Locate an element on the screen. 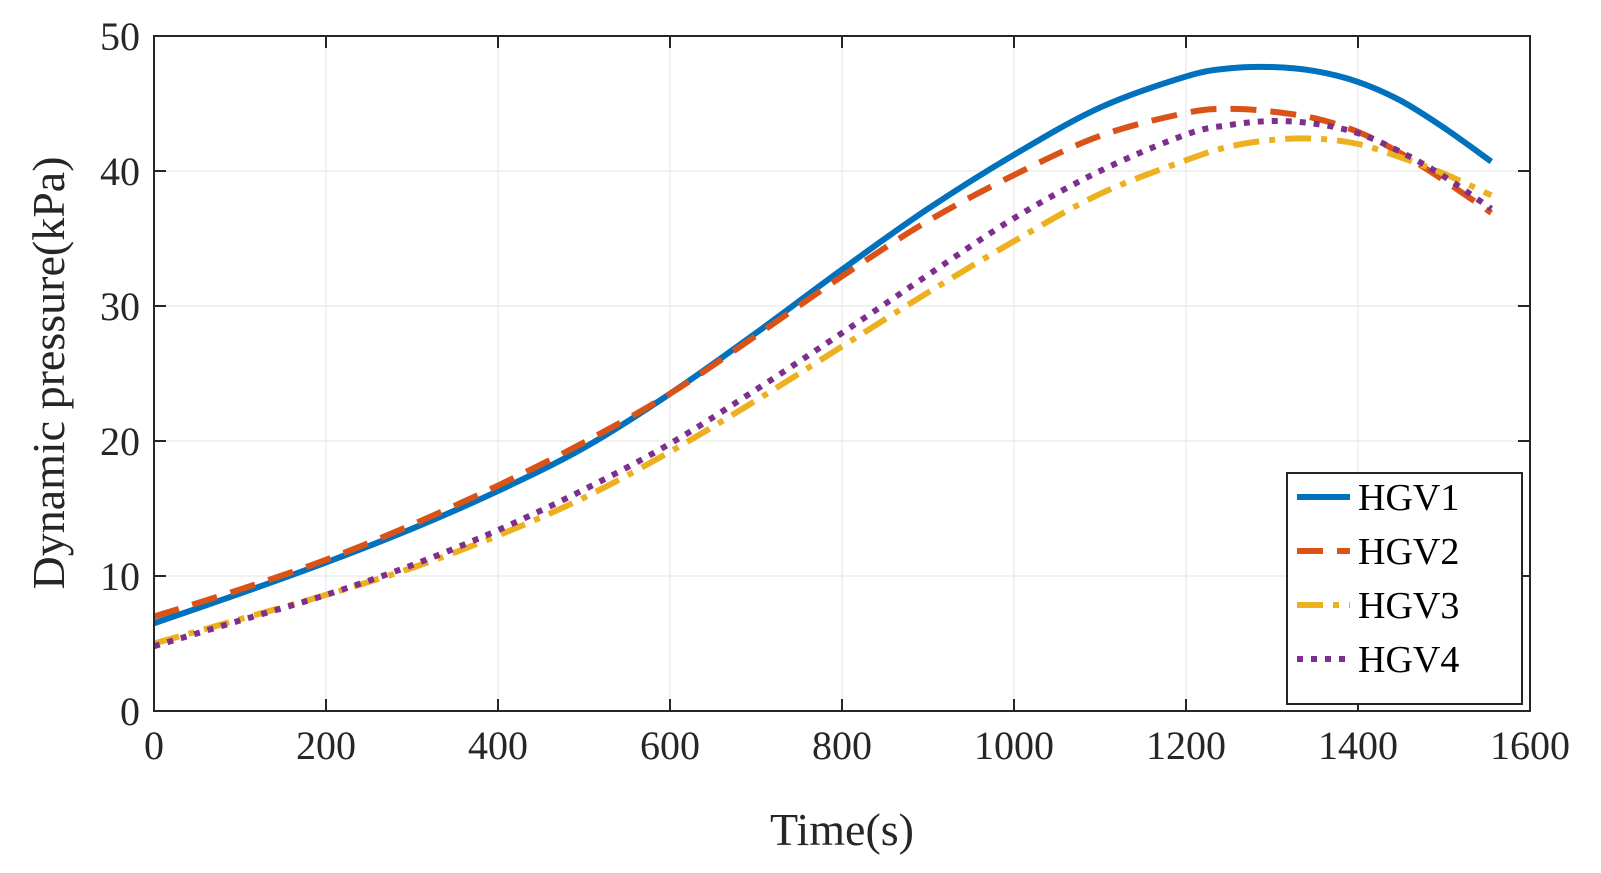 Image resolution: width=1601 pixels, height=873 pixels. x-tick-label: 0 is located at coordinates (154, 745).